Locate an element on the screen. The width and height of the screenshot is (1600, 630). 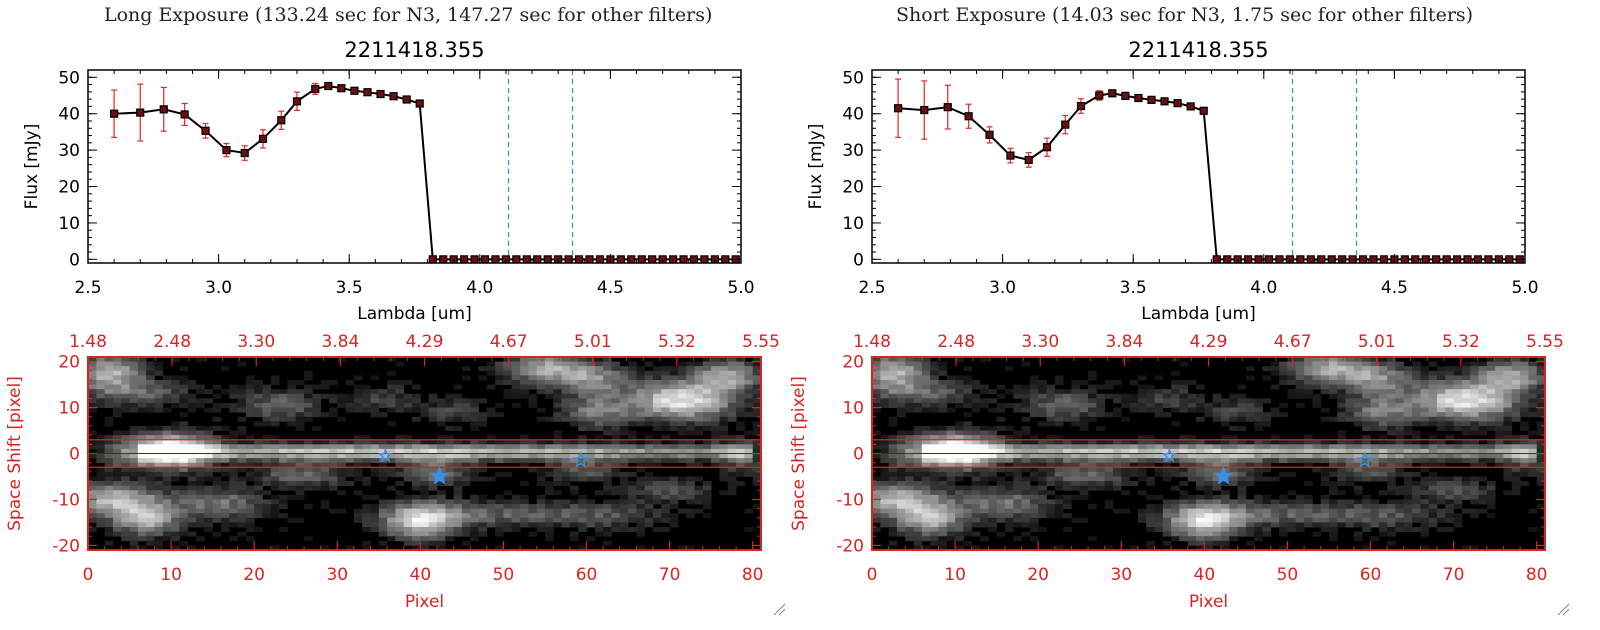
y-axis-label: Flux [mJy] is located at coordinates (32, 167).